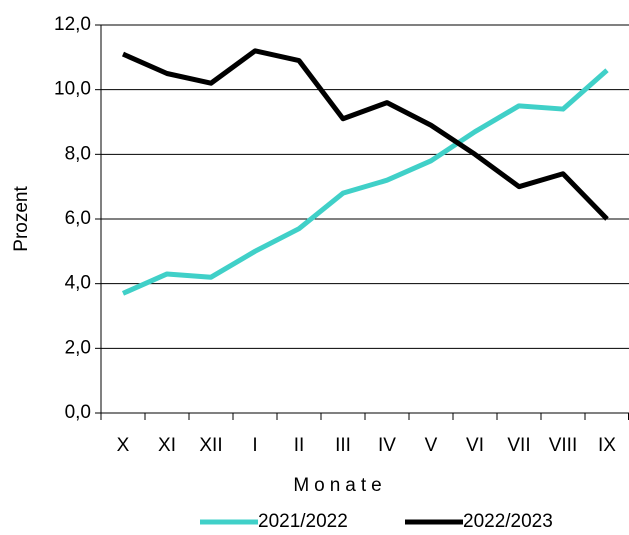 Image resolution: width=629 pixels, height=535 pixels. Describe the element at coordinates (78, 218) in the screenshot. I see `y-tick-label: 6,0` at that location.